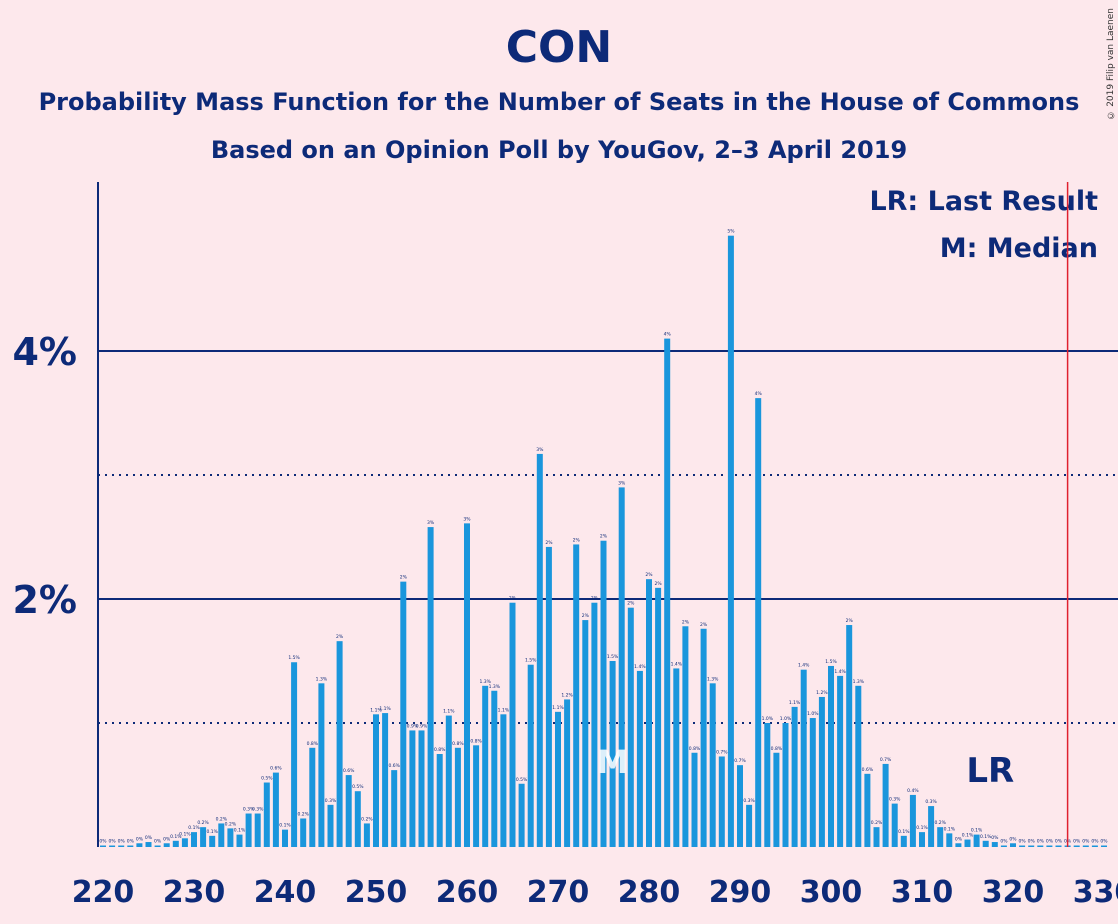 The width and height of the screenshot is (1118, 924). What do you see at coordinates (713, 679) in the screenshot?
I see `bar-label-287: 1.3%` at bounding box center [713, 679].